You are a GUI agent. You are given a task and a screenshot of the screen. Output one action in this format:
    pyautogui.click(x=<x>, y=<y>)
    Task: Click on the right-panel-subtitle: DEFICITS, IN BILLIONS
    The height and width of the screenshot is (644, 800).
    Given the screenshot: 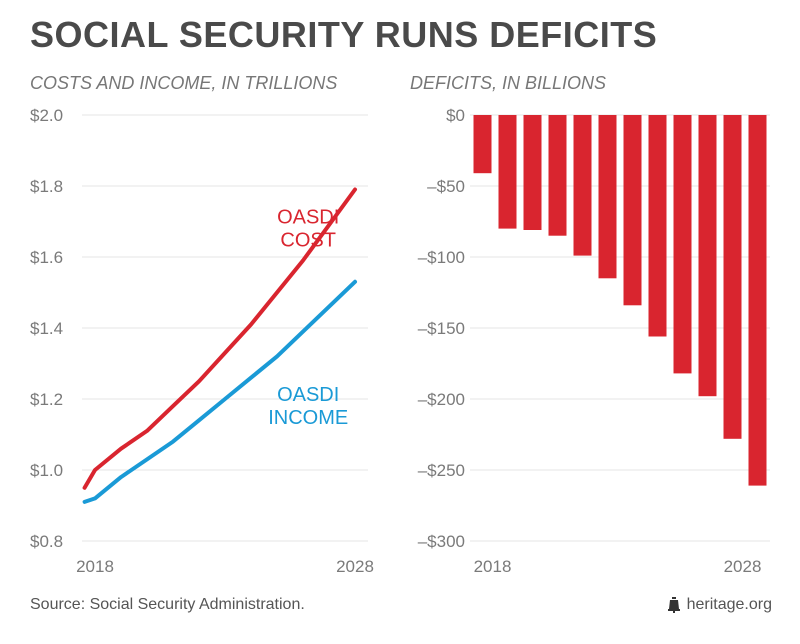 What is the action you would take?
    pyautogui.click(x=508, y=83)
    